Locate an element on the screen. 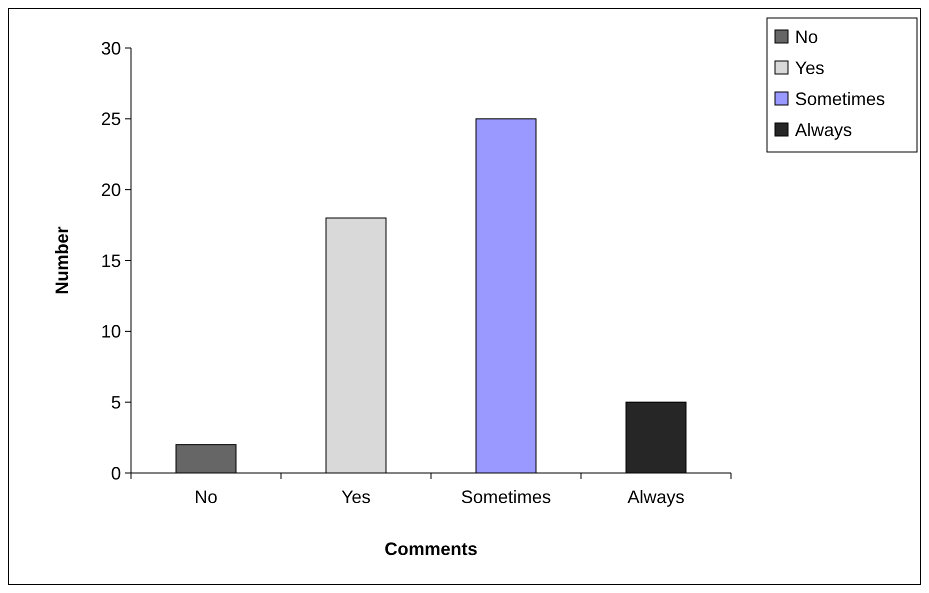 The image size is (929, 593). legend-label: No is located at coordinates (806, 36).